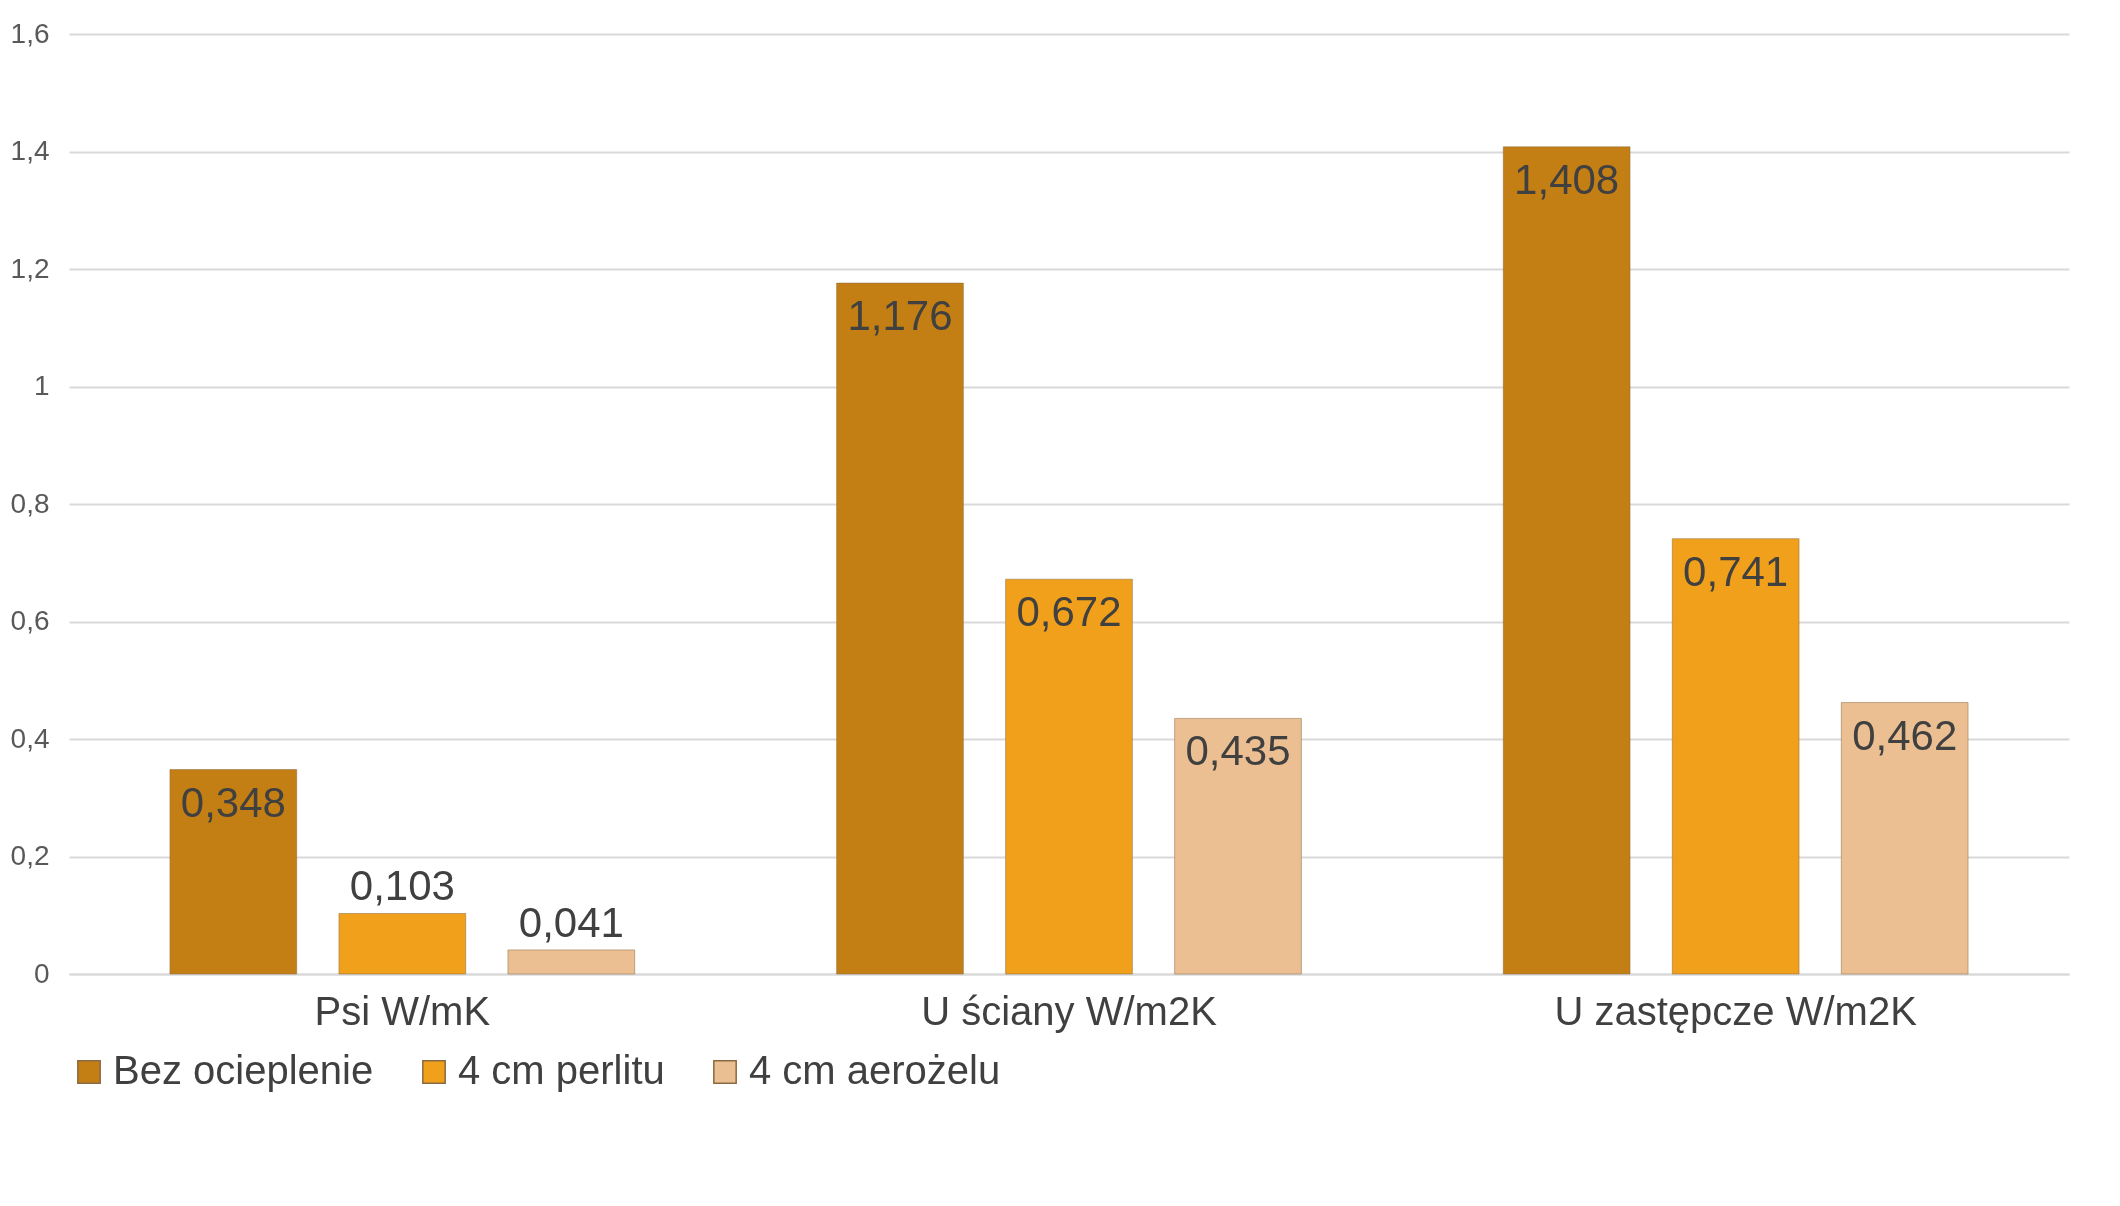 This screenshot has width=2120, height=1206. Describe the element at coordinates (41, 385) in the screenshot. I see `y-tick-label: 1` at that location.